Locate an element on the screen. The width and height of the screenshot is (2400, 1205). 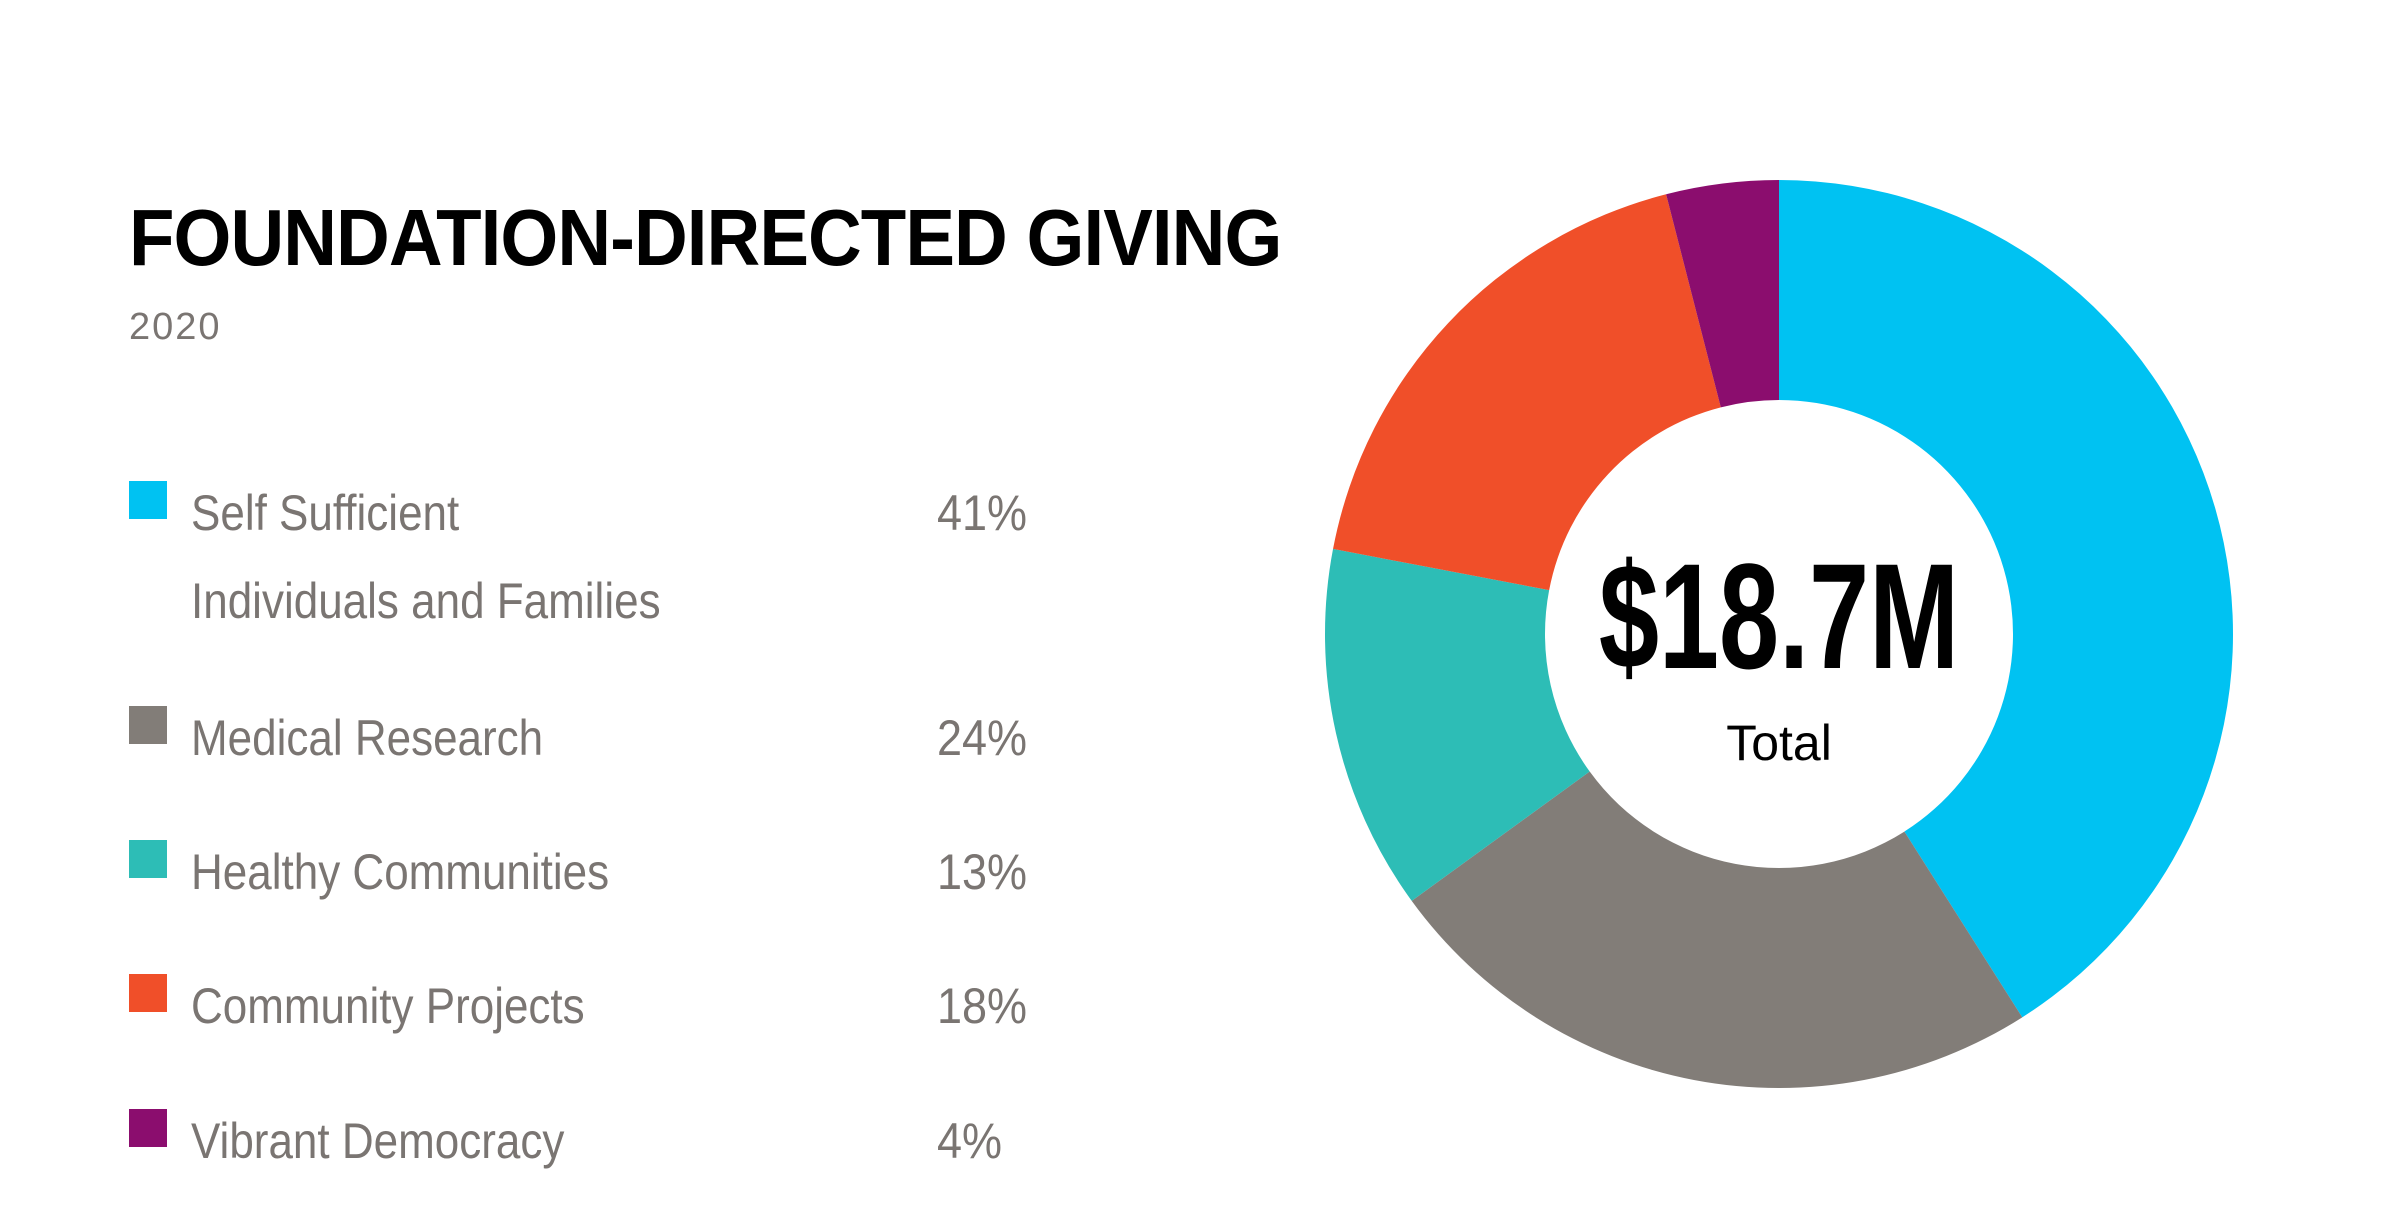
legend-label-line: Self Sufficient is located at coordinates (325, 513).